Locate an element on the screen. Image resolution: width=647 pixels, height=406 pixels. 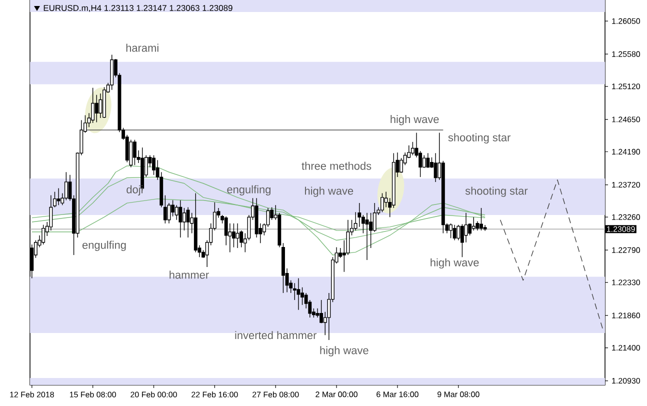
annotation: harami is located at coordinates (142, 48).